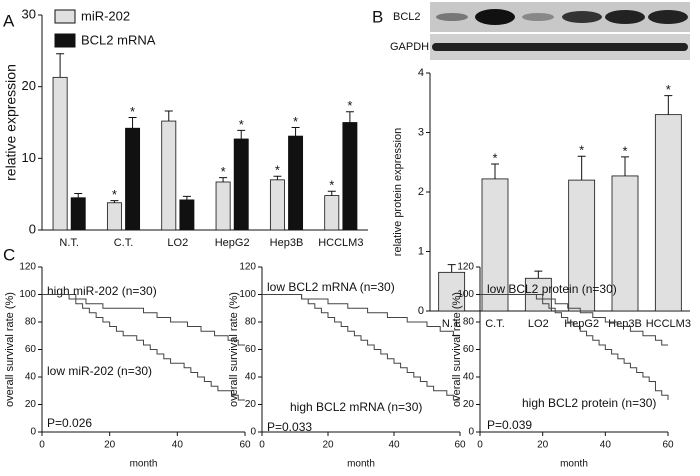 The image size is (700, 476). What do you see at coordinates (9, 20) in the screenshot?
I see `panel-letter: A` at bounding box center [9, 20].